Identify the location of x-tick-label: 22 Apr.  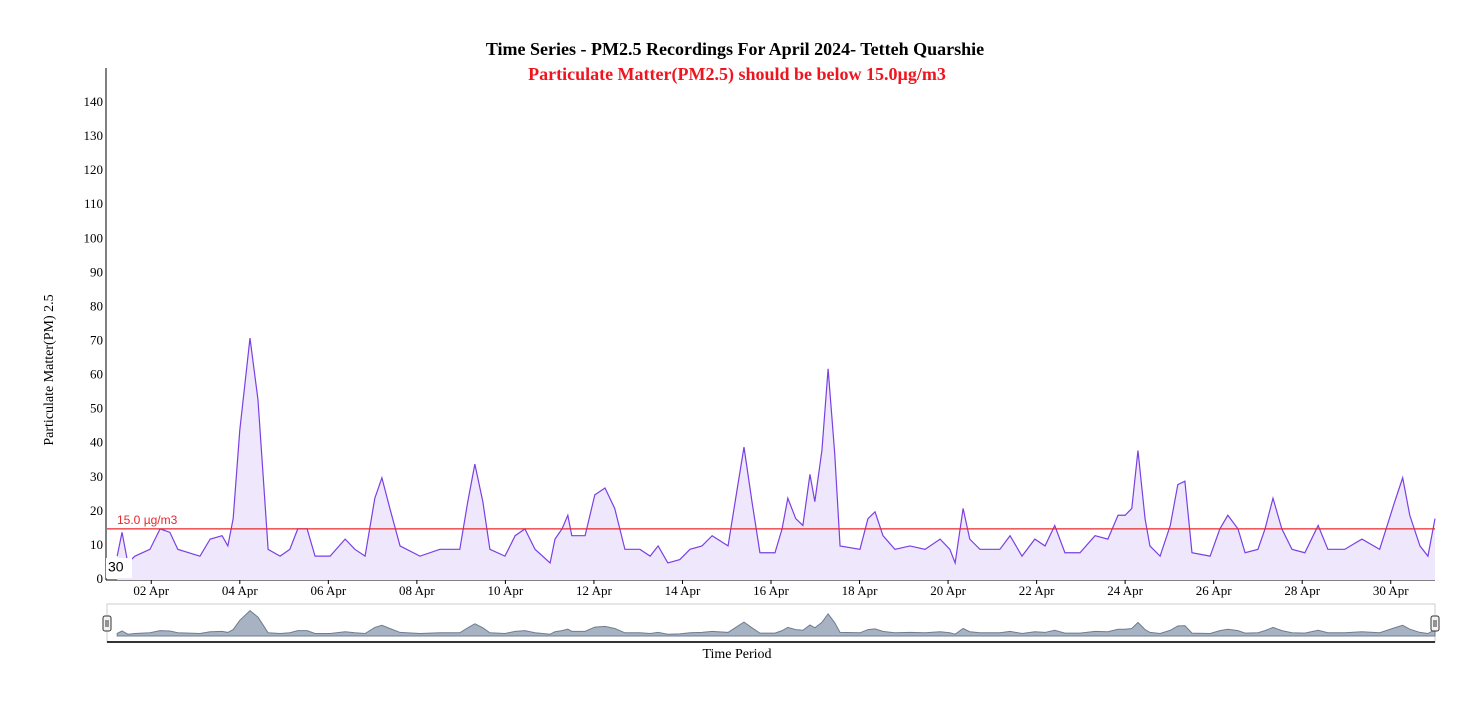
(1037, 590).